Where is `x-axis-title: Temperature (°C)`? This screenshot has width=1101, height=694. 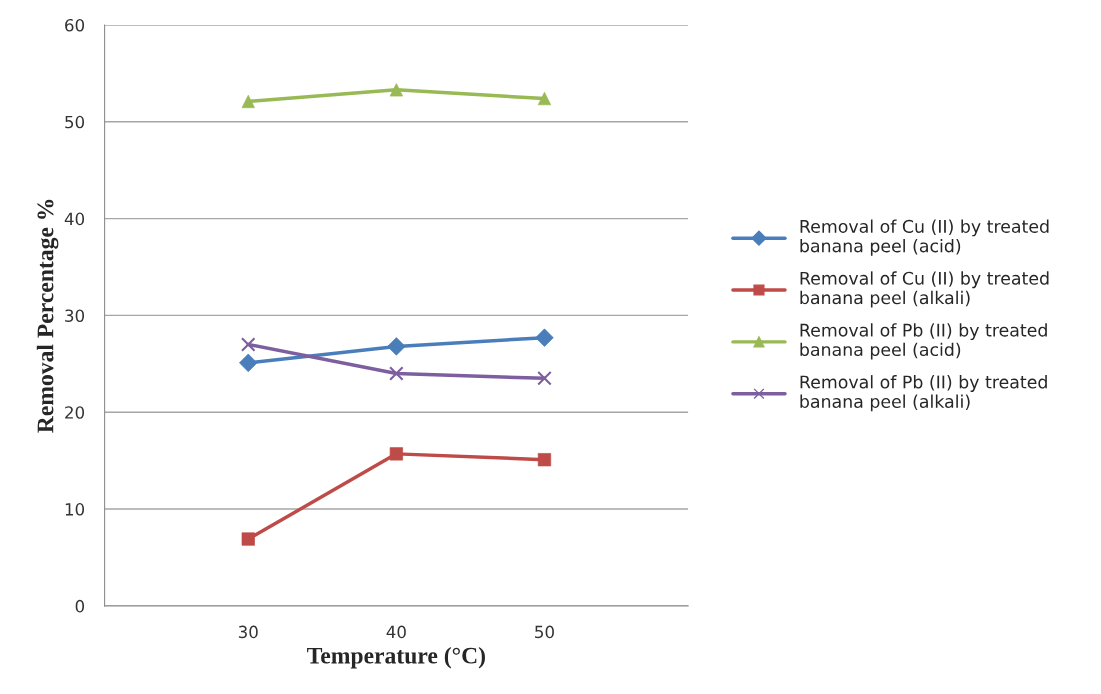 x-axis-title: Temperature (°C) is located at coordinates (396, 657).